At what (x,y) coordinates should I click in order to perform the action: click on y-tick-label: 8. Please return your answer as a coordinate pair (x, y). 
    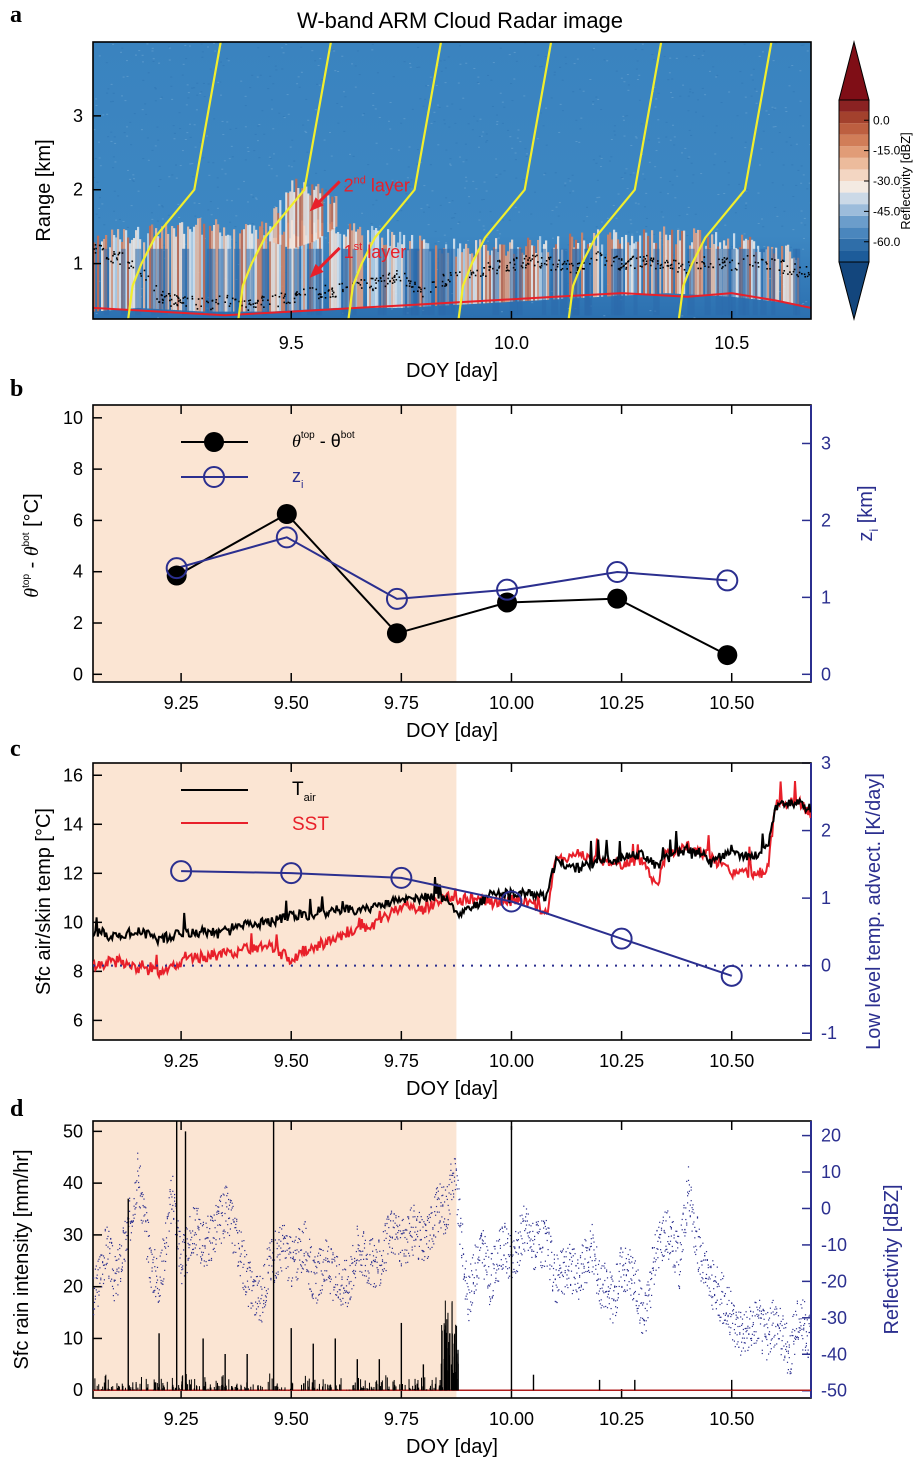
    Looking at the image, I should click on (78, 469).